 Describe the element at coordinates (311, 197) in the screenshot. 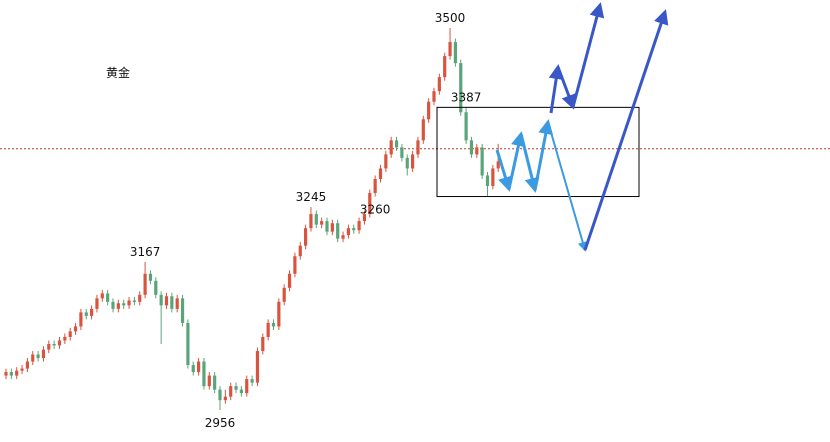

I see `price-label: 3245` at that location.